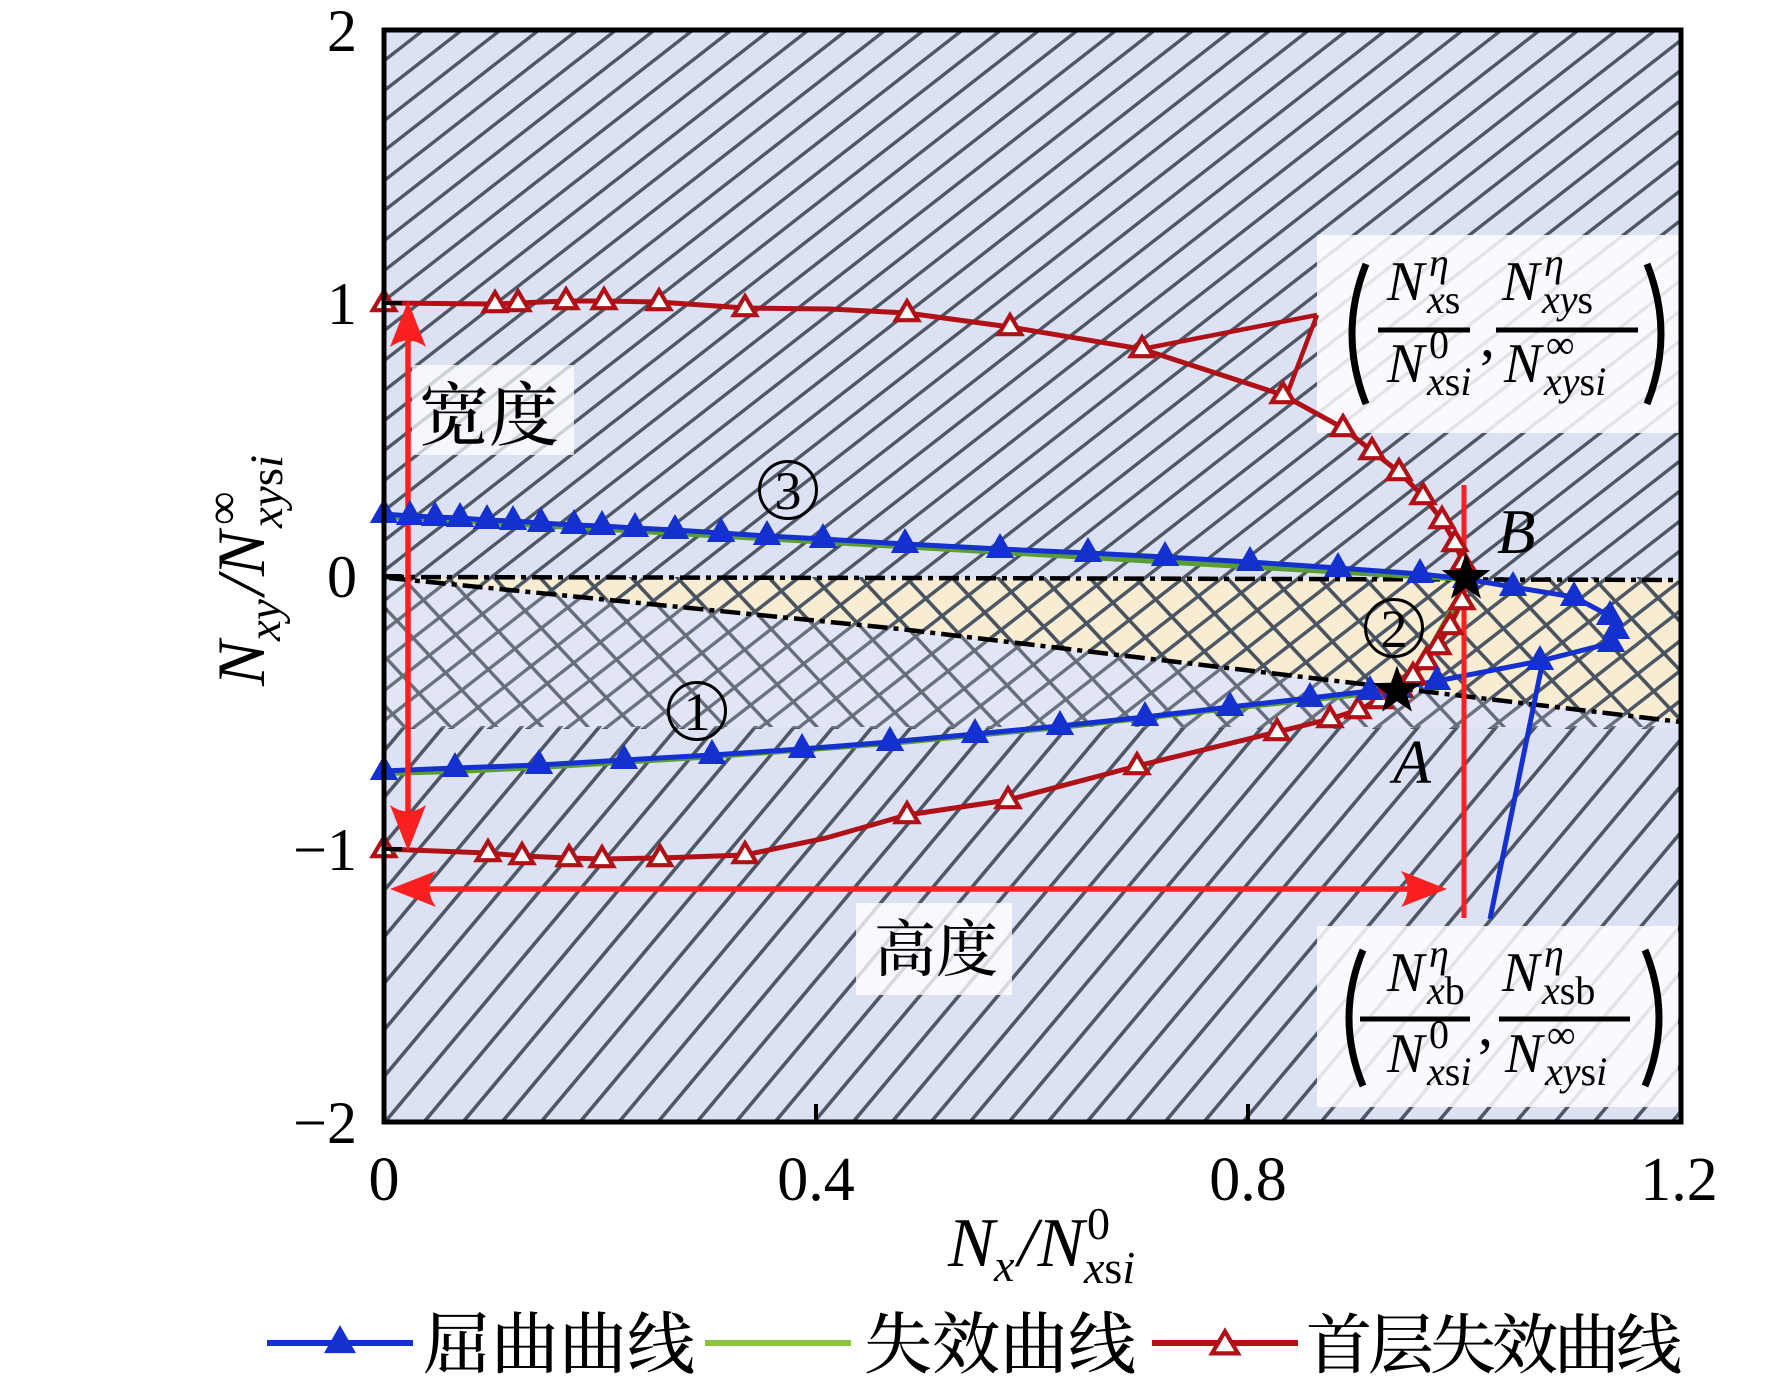  I want to click on svg-text: A, so click(1410, 763).